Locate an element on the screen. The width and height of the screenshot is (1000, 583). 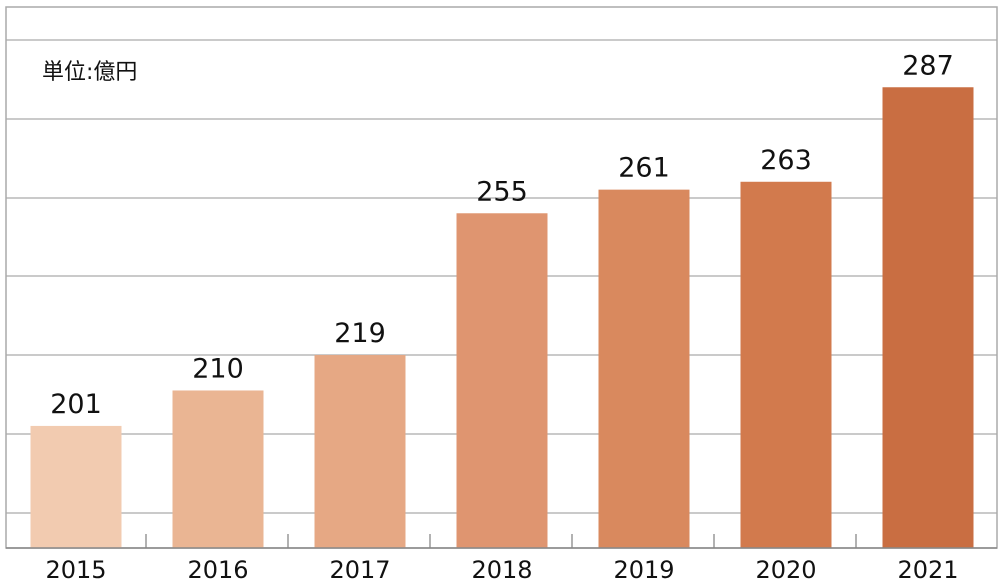
x-tick-label-2021: 2021 is located at coordinates (927, 569).